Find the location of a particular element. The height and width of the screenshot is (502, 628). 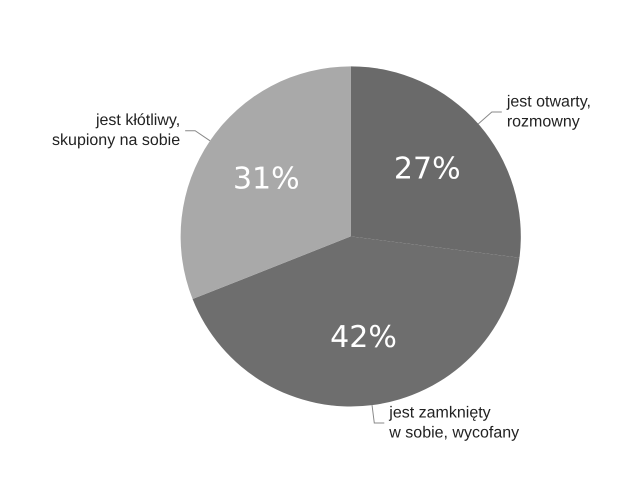

data-label: 42% is located at coordinates (363, 338).